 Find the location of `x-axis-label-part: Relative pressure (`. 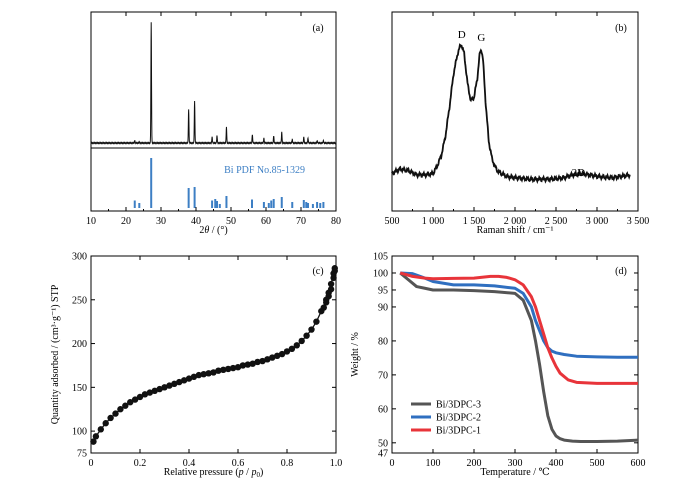

x-axis-label-part: Relative pressure ( is located at coordinates (202, 472).